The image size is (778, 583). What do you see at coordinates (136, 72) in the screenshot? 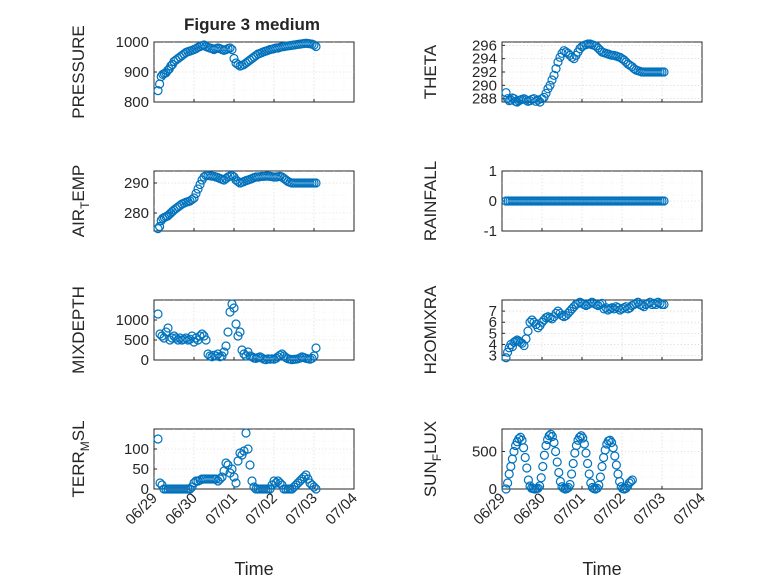
I see `y-tick-label: 900` at bounding box center [136, 72].